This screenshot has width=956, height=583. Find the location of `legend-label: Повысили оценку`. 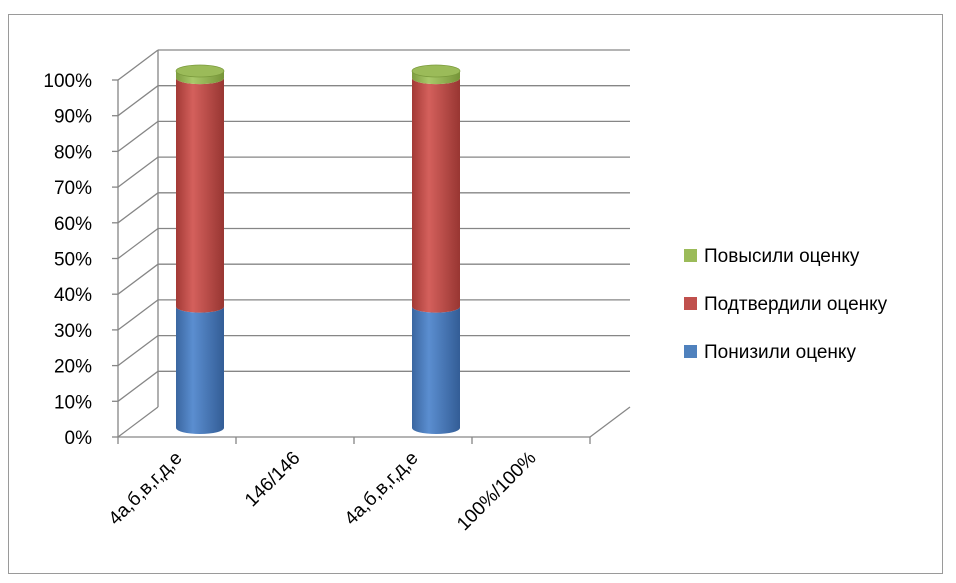

legend-label: Повысили оценку is located at coordinates (782, 256).